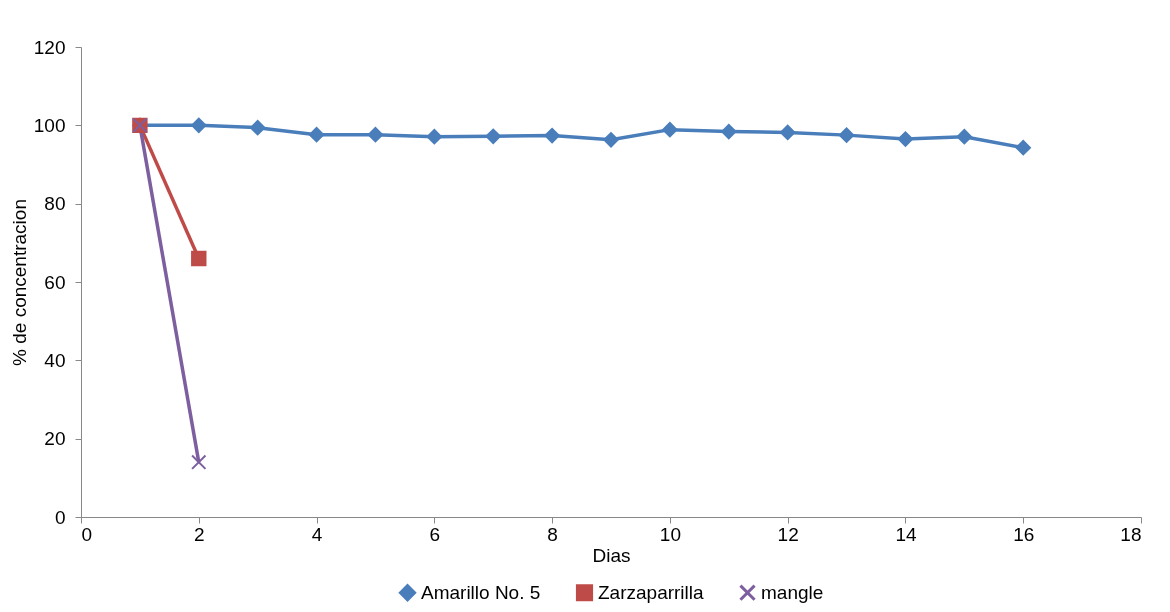 The height and width of the screenshot is (612, 1170). I want to click on x-axis-title: Dias, so click(611, 555).